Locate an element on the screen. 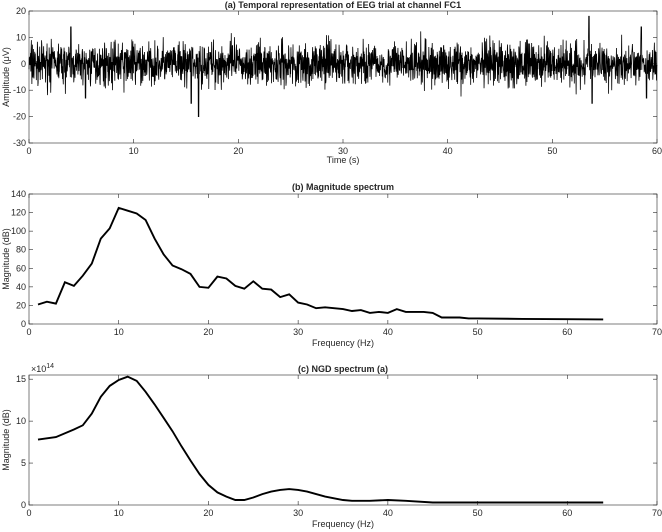  y-tick-label: -10 is located at coordinates (19, 90).